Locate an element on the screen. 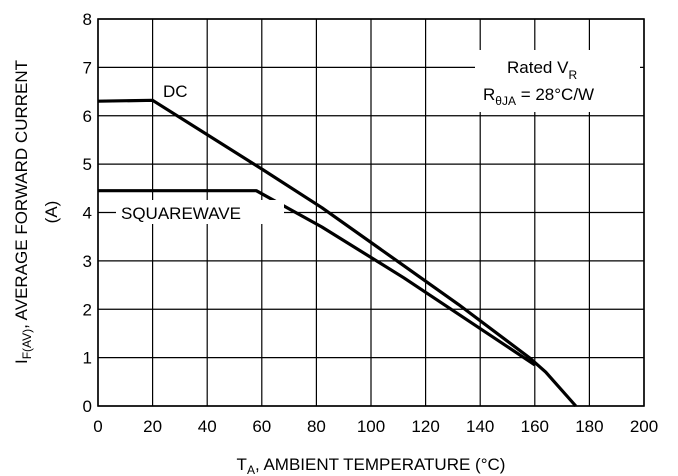  series-label-dc: DC is located at coordinates (175, 91).